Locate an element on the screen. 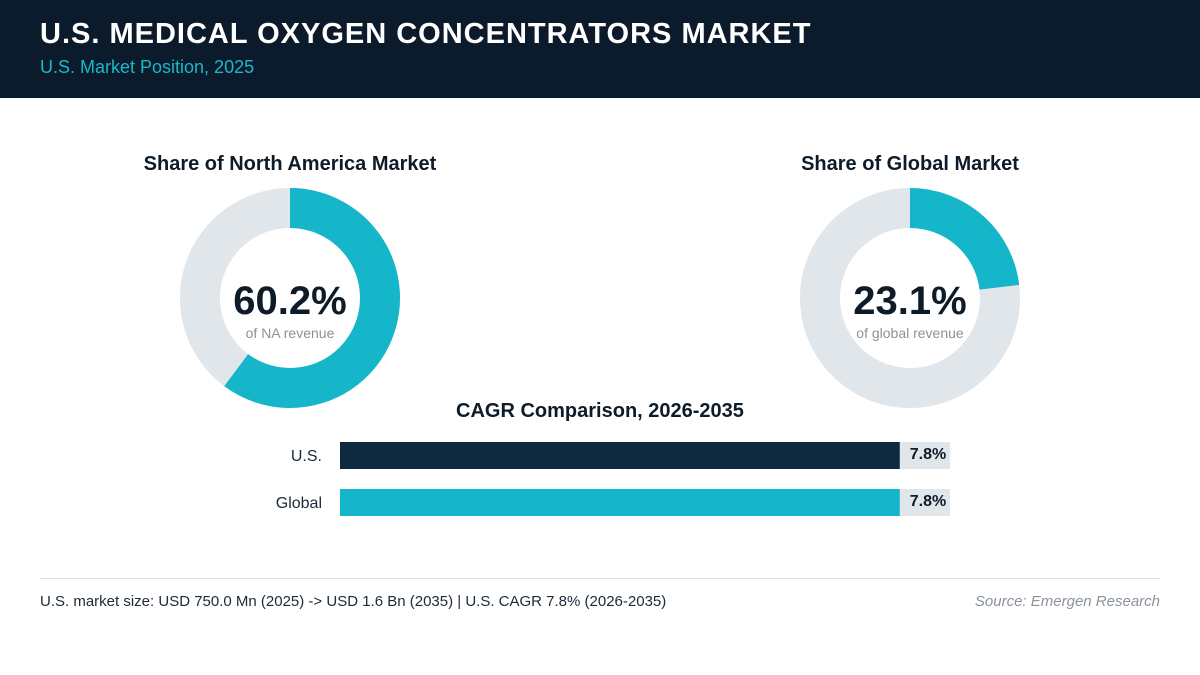  cagr-bar-us is located at coordinates (620, 455).